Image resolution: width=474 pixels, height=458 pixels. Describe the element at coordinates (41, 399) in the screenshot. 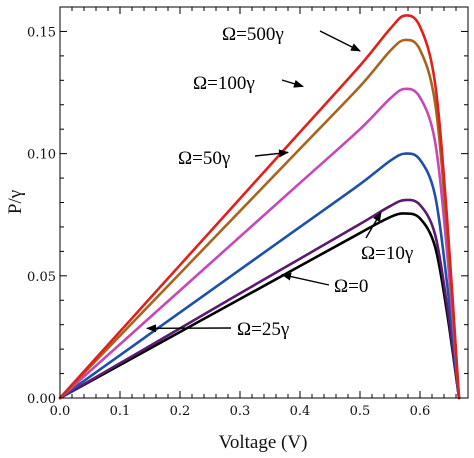

I see `y-tick-label: 0.00` at that location.